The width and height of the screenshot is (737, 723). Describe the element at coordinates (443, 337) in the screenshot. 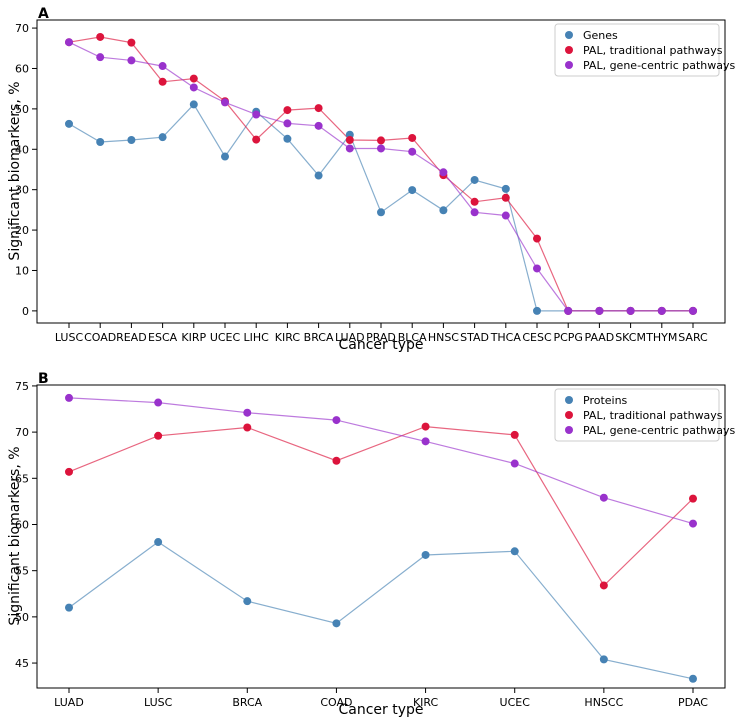

I see `x-tick-label: HNSC` at that location.